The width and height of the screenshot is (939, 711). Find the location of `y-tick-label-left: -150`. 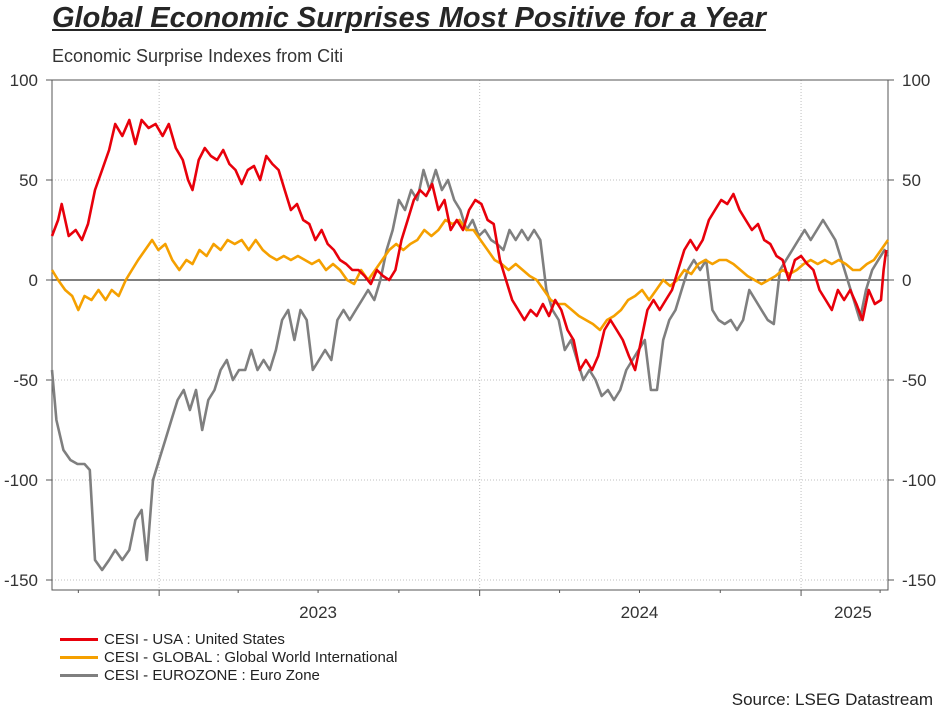

y-tick-label-left: -150 is located at coordinates (21, 580).